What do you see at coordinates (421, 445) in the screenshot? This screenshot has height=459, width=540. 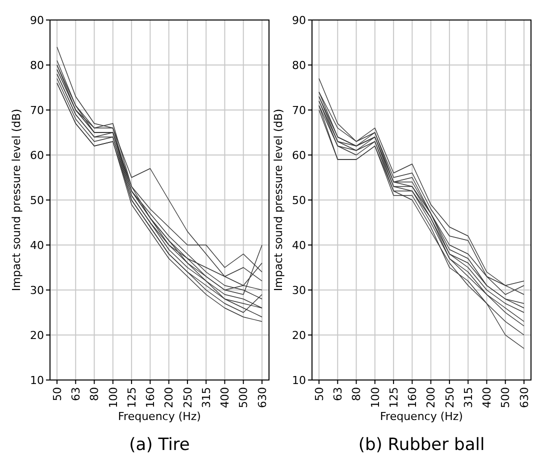 I see `text: (b) Rubber ball` at bounding box center [421, 445].